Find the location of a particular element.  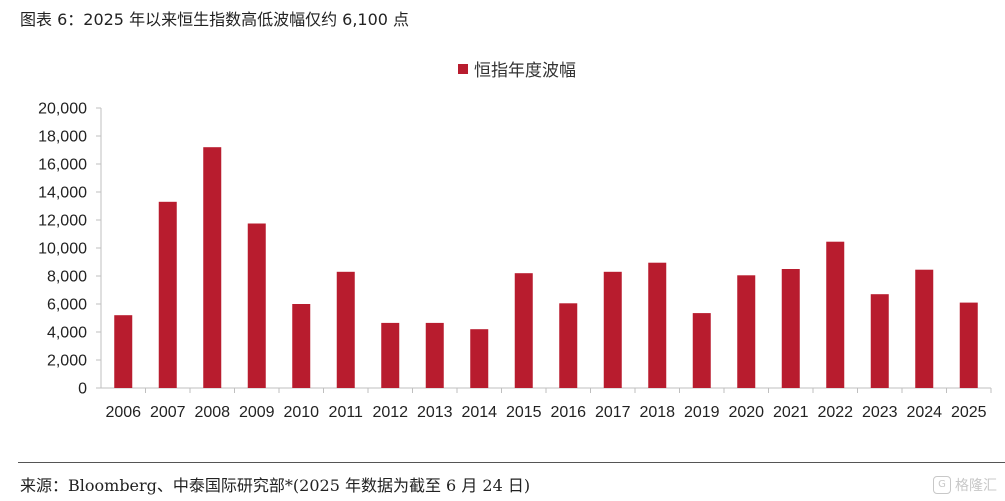

bar-2013 is located at coordinates (434, 355).